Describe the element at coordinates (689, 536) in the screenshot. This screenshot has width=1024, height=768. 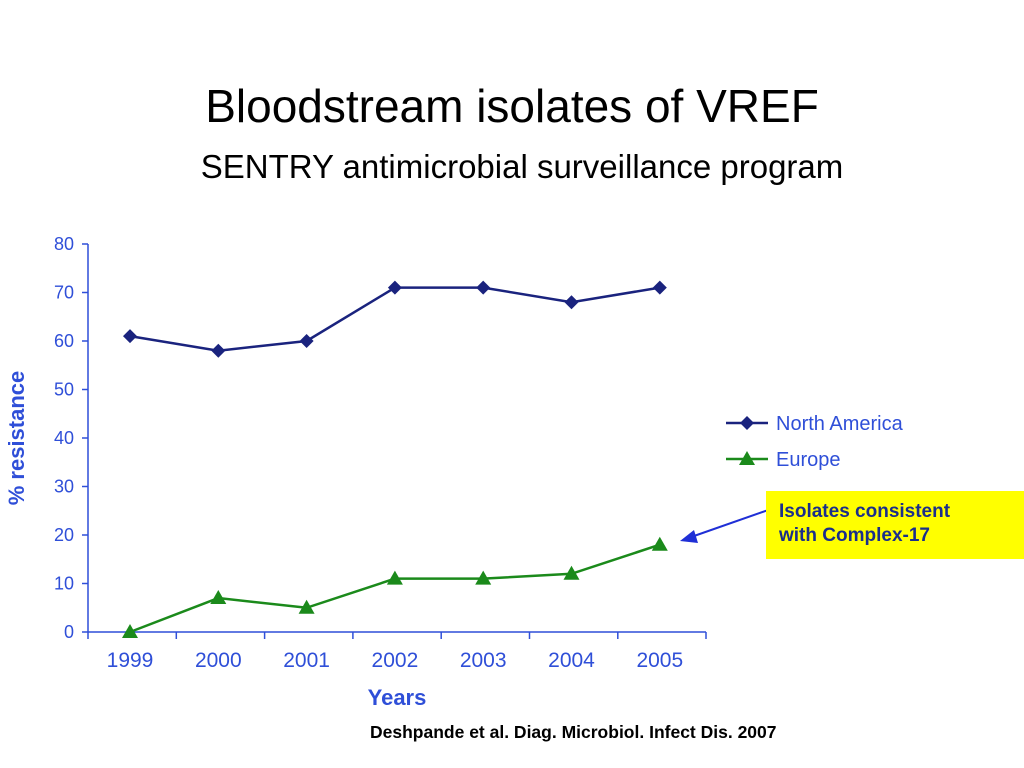
I see `callout-arrow-head` at that location.